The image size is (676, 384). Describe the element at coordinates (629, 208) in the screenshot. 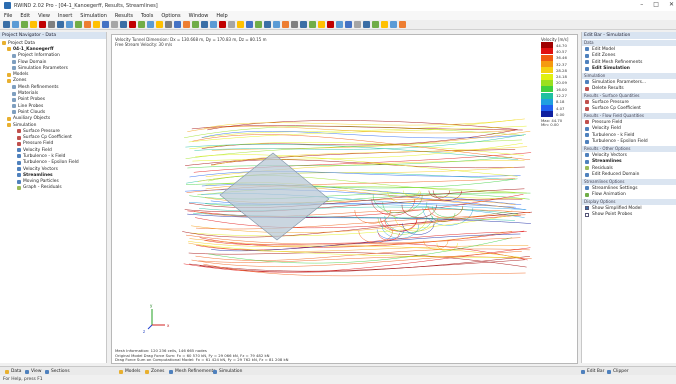

I see `display-option: Show Simplified Model` at that location.